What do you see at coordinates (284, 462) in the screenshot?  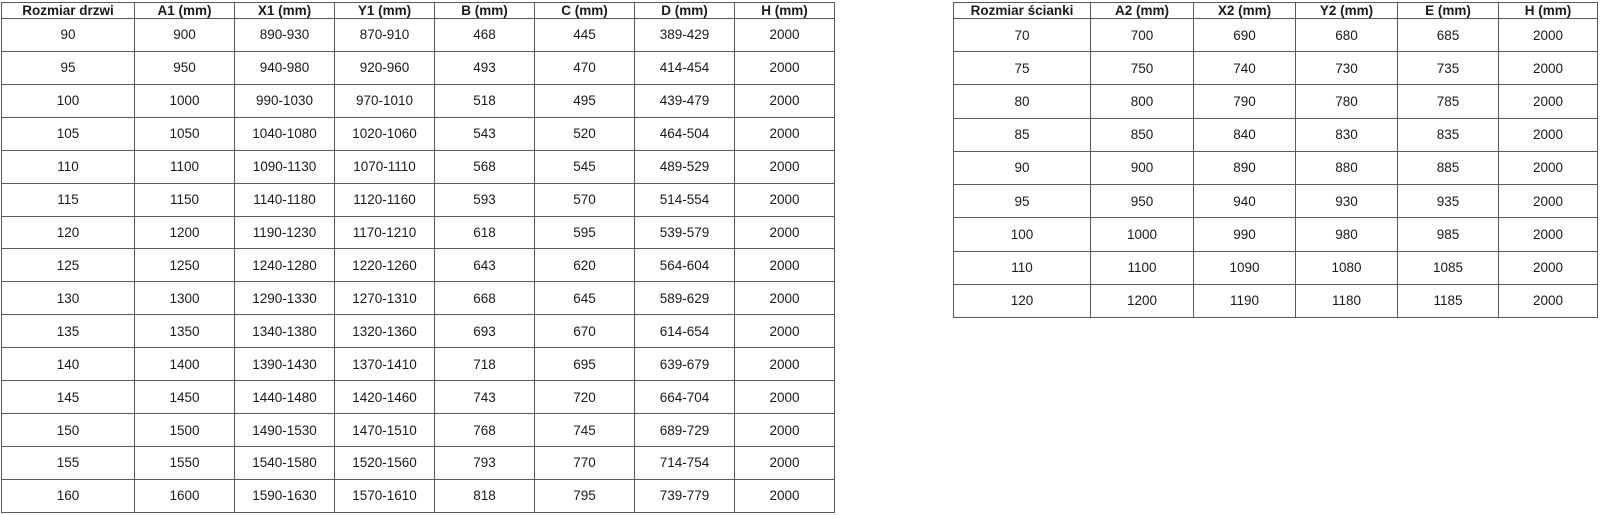 I see `table-cell: 1540-1580` at bounding box center [284, 462].